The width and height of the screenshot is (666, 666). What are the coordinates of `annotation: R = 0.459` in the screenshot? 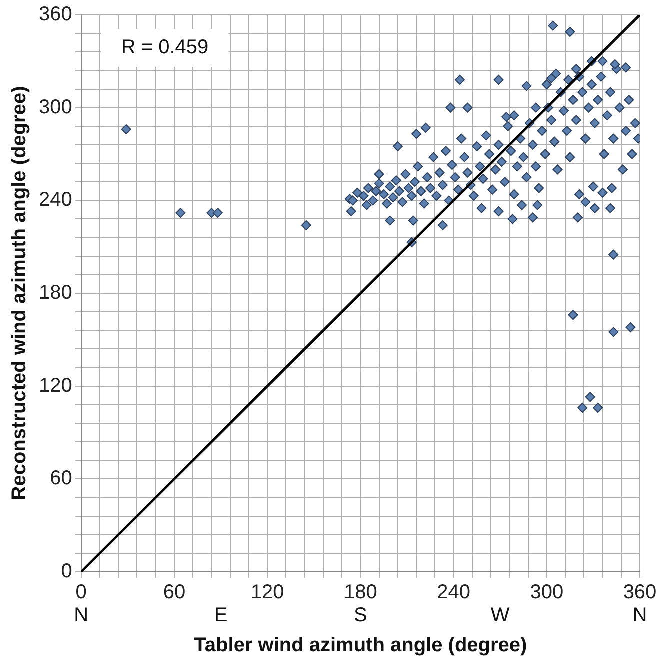 It's located at (165, 47).